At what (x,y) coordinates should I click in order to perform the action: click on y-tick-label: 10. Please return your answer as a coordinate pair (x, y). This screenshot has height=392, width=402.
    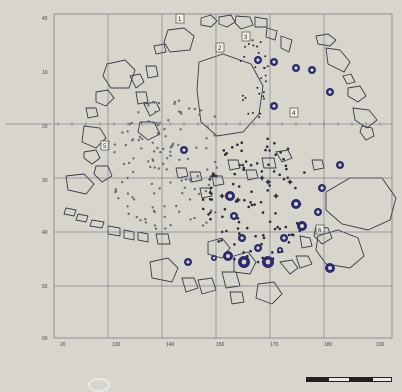
    Looking at the image, I should click on (45, 73).